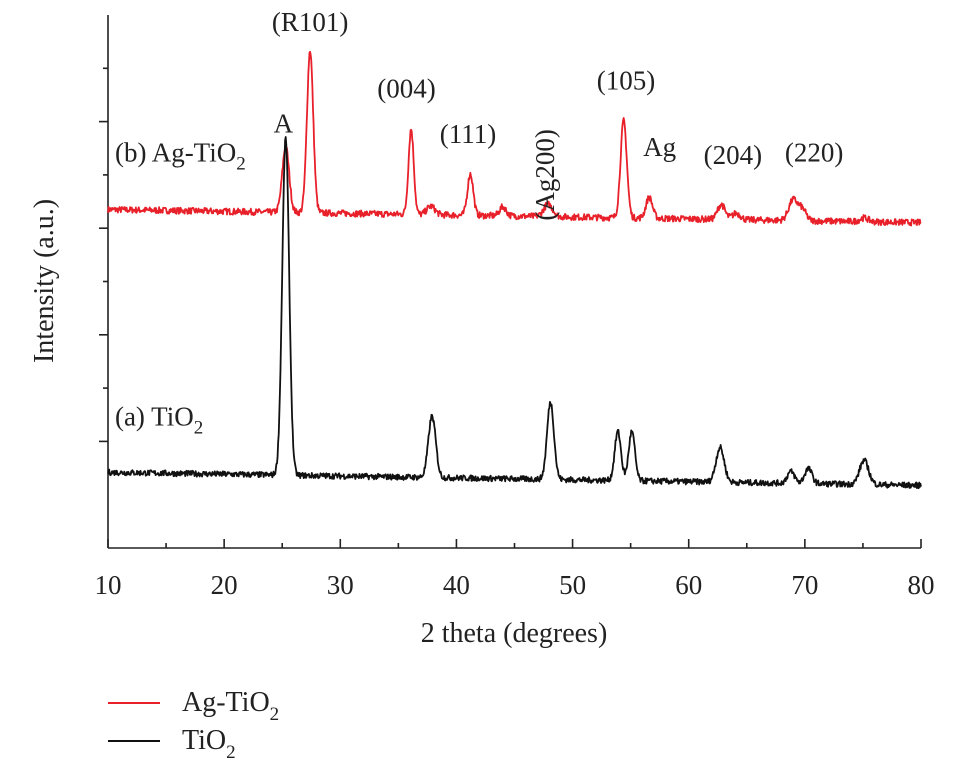 This screenshot has width=959, height=781. What do you see at coordinates (340, 585) in the screenshot?
I see `x-tick-label: 30` at bounding box center [340, 585].